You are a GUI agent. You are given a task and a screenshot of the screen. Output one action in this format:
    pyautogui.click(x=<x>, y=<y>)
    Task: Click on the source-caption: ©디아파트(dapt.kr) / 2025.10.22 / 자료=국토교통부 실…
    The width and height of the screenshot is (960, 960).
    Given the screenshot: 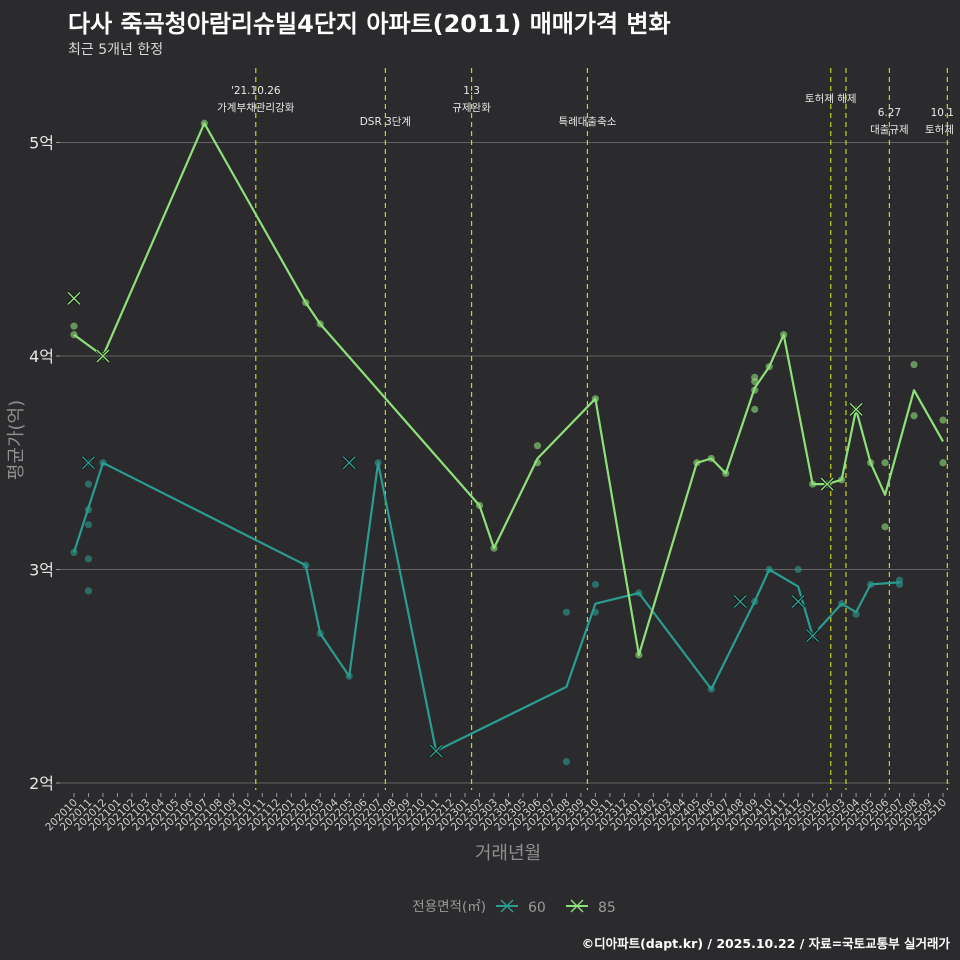 What is the action you would take?
    pyautogui.click(x=765, y=943)
    